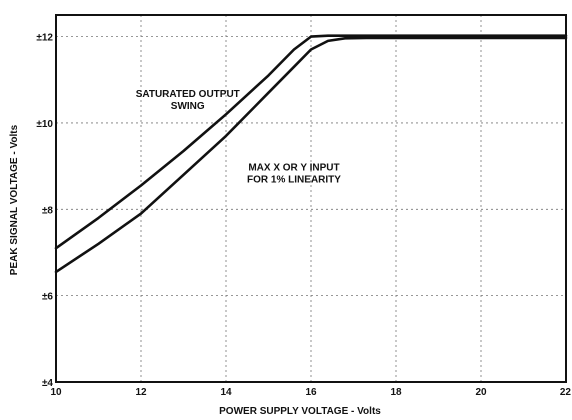 The height and width of the screenshot is (420, 572). What do you see at coordinates (226, 392) in the screenshot?
I see `x-tick-label: 14` at bounding box center [226, 392].